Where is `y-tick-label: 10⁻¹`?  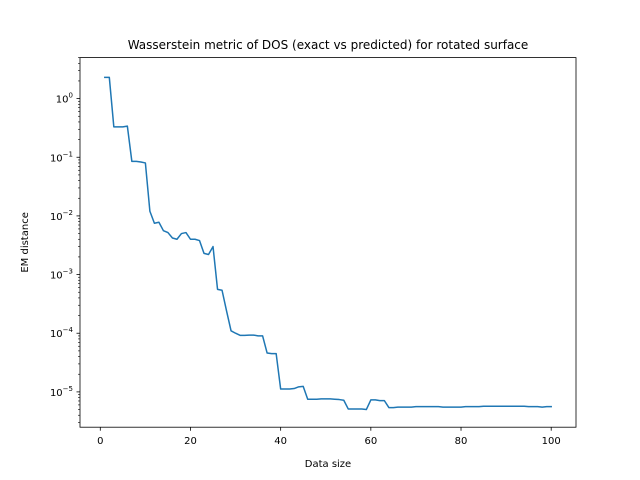 y-tick-label: 10⁻¹ is located at coordinates (61, 157).